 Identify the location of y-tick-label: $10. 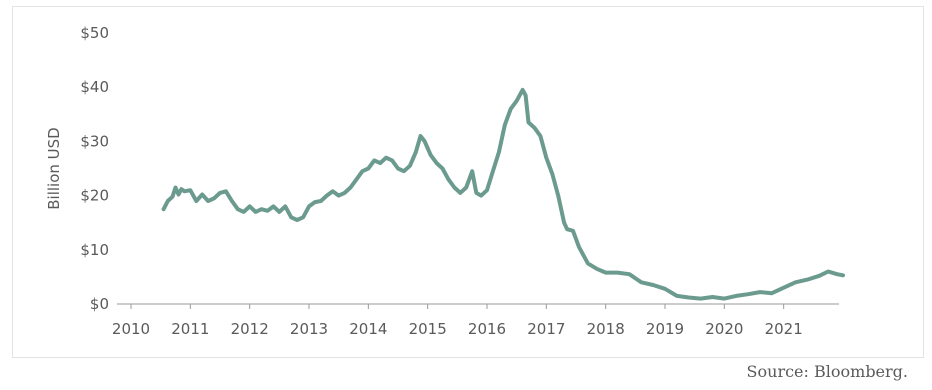
(94, 250).